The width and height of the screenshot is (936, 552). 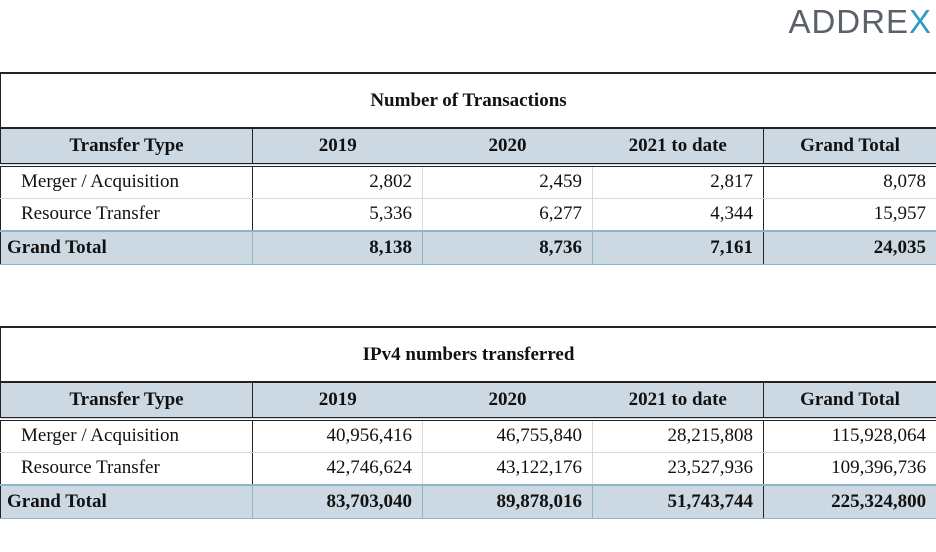 What do you see at coordinates (337, 247) in the screenshot?
I see `total-cell: 8,138` at bounding box center [337, 247].